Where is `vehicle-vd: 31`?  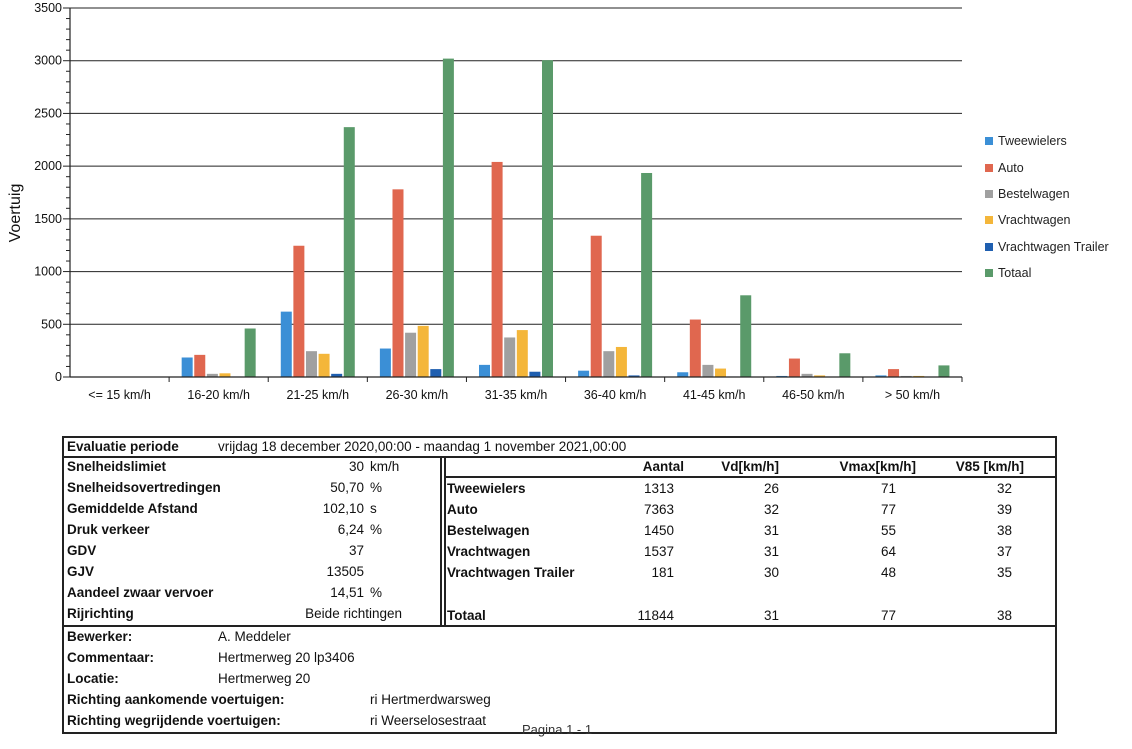 vehicle-vd: 31 is located at coordinates (771, 551).